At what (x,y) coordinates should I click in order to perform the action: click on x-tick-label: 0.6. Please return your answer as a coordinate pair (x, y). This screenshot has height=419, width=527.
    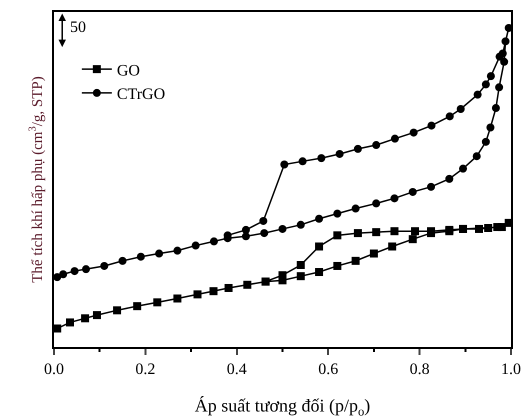
    Looking at the image, I should click on (328, 369).